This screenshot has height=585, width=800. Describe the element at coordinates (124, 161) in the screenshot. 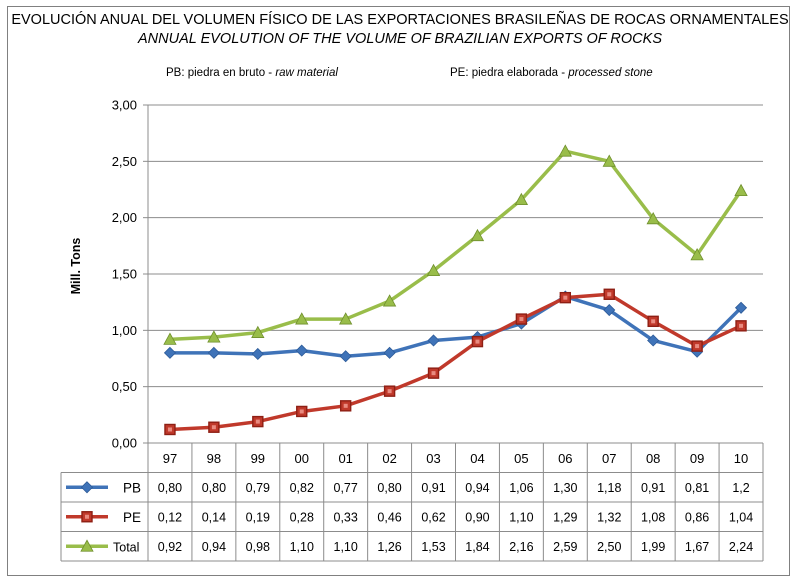

I see `y-tick-label: 2,50` at that location.